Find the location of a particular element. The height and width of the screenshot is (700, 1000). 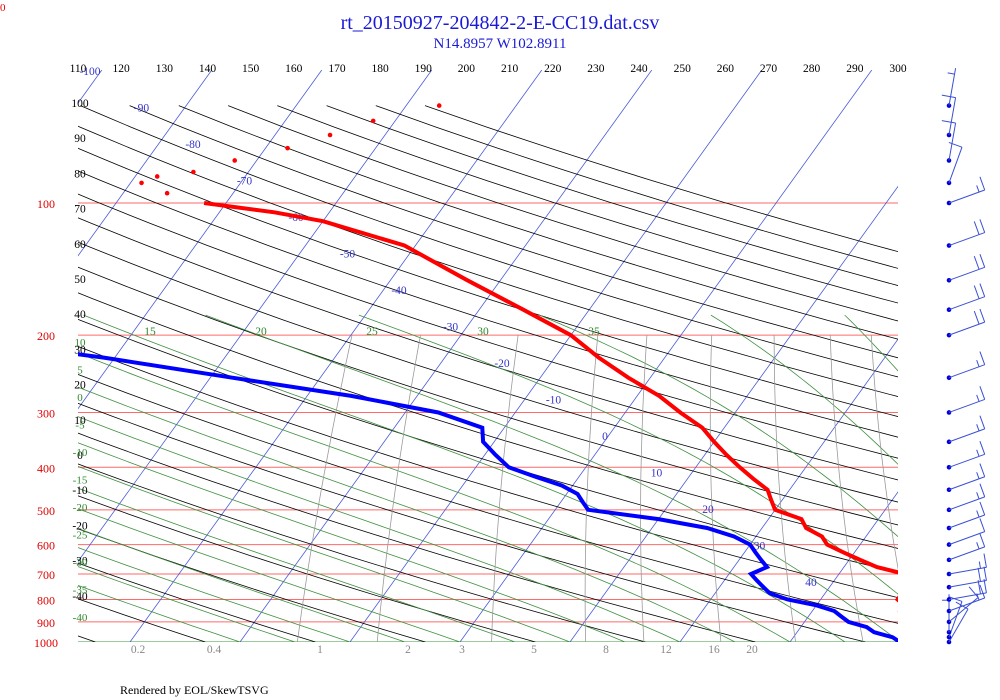

pressure-label: 800 is located at coordinates (46, 600).